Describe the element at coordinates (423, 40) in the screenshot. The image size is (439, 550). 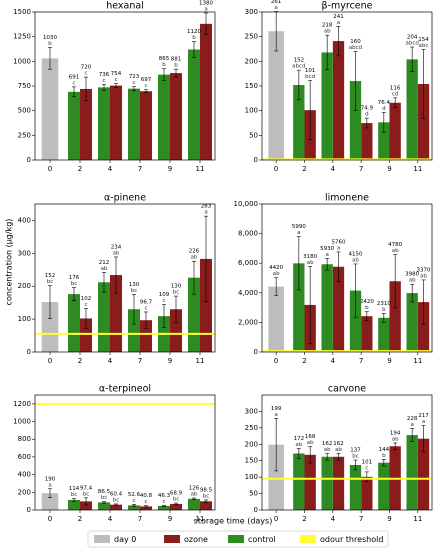
I see `value-label: 154` at that location.